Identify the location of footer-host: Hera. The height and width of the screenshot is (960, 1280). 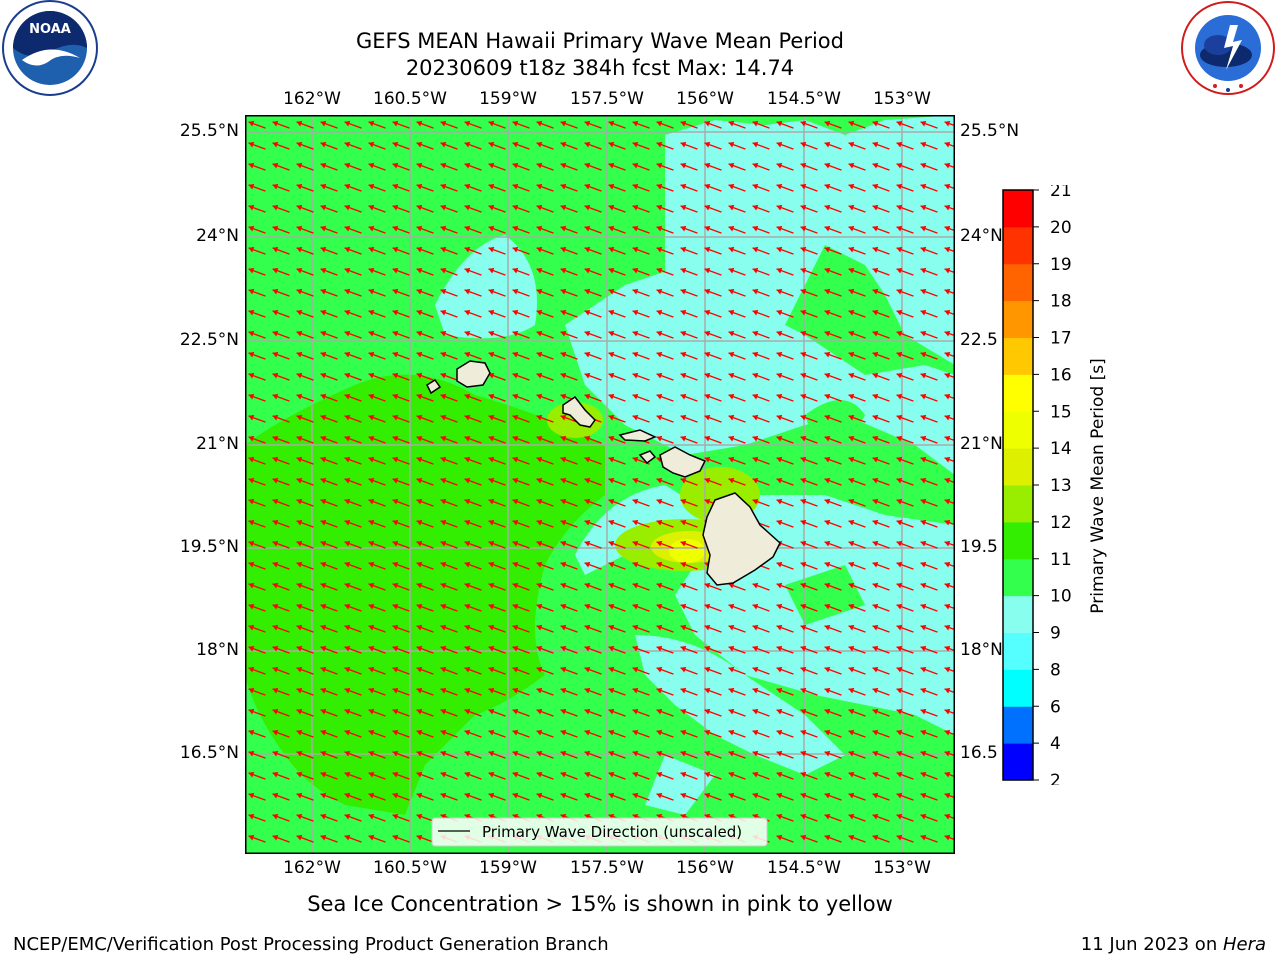
(1244, 944).